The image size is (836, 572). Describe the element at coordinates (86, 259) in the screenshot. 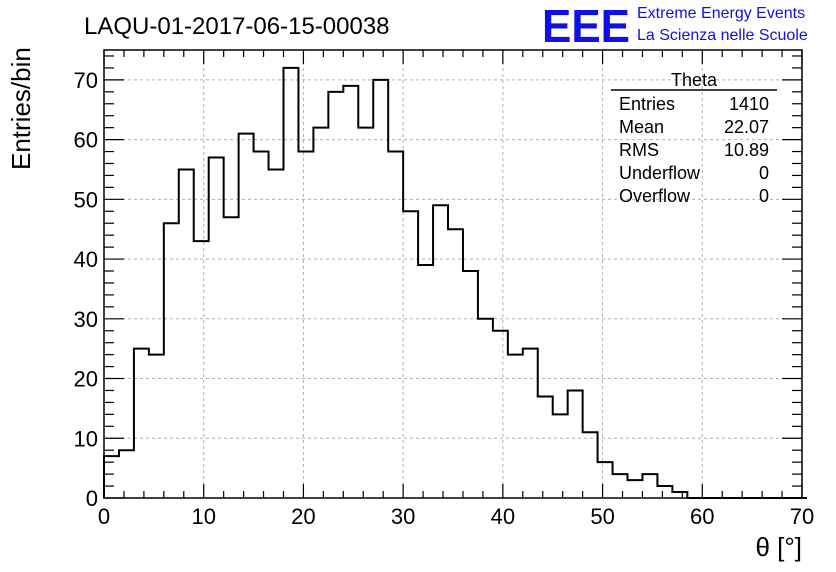

I see `y-tick-label: 40` at that location.